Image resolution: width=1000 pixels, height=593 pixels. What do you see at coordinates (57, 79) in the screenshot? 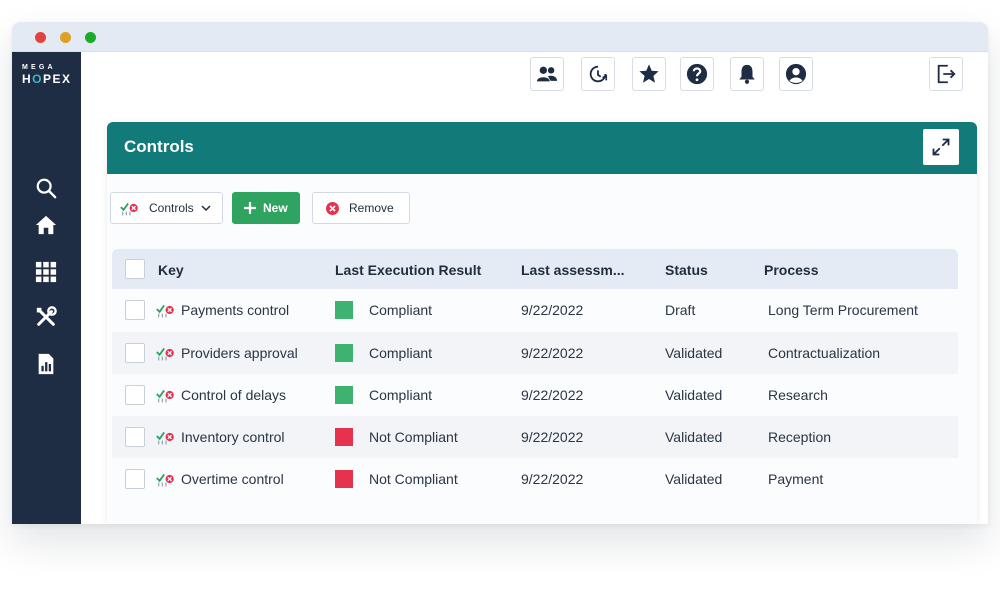
I see `logo-pex: PEX` at bounding box center [57, 79].